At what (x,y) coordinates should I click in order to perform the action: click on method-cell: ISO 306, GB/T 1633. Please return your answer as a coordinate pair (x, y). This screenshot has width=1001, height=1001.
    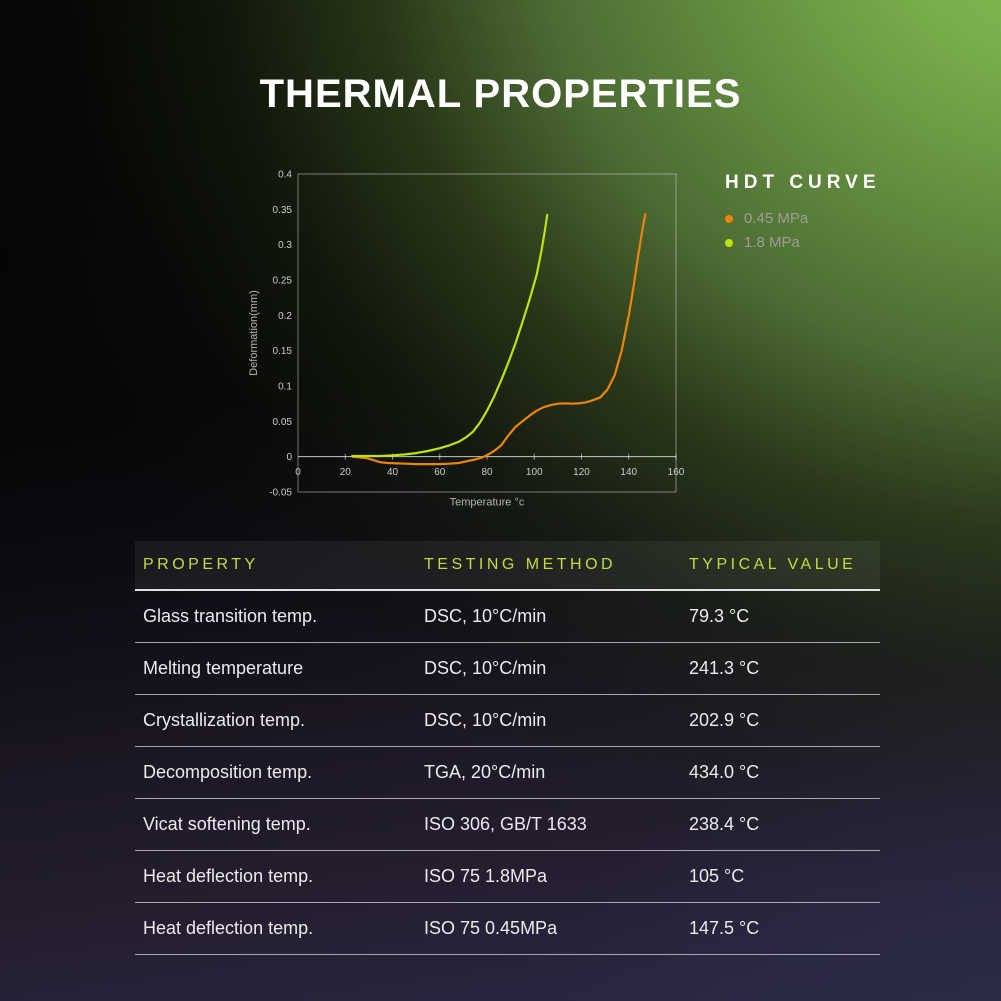
    Looking at the image, I should click on (505, 824).